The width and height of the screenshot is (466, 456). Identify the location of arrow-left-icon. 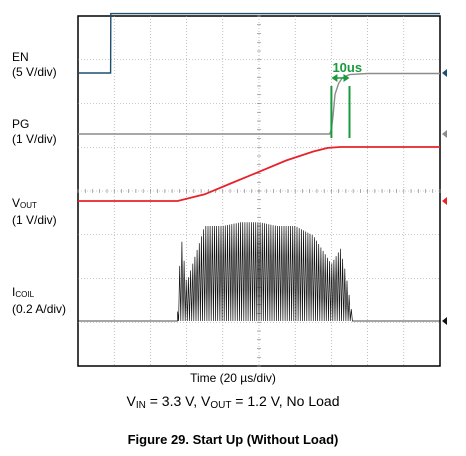
(334, 78).